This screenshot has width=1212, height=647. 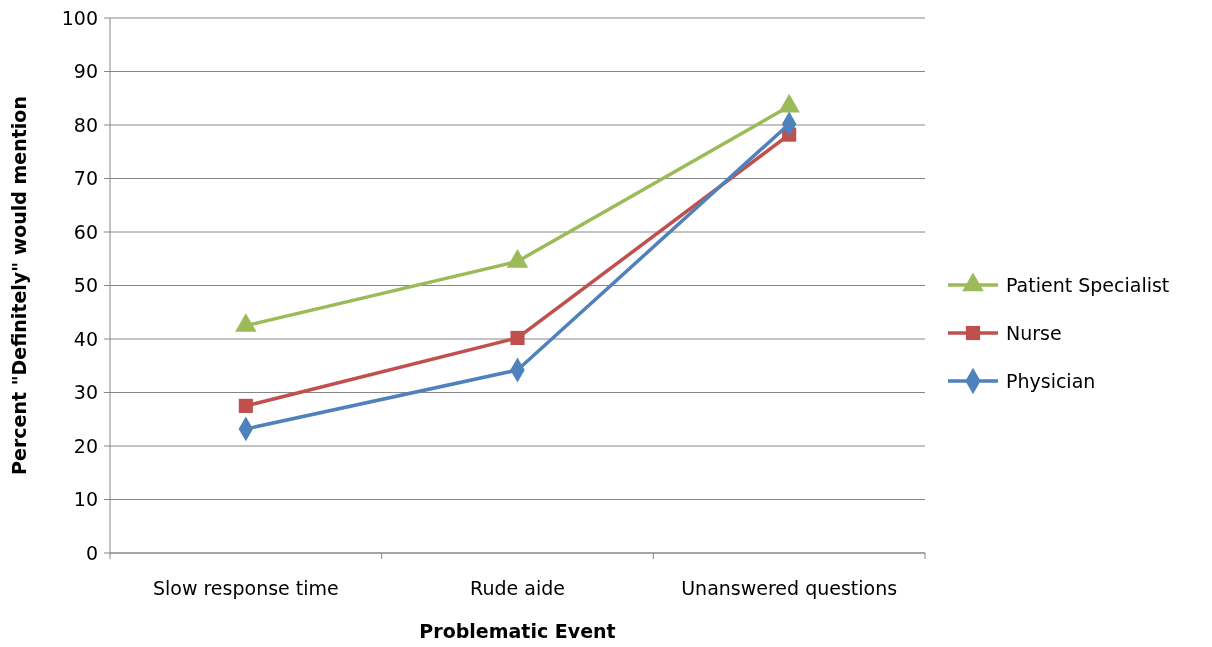 What do you see at coordinates (85, 445) in the screenshot?
I see `y-tick-label: 20` at bounding box center [85, 445].